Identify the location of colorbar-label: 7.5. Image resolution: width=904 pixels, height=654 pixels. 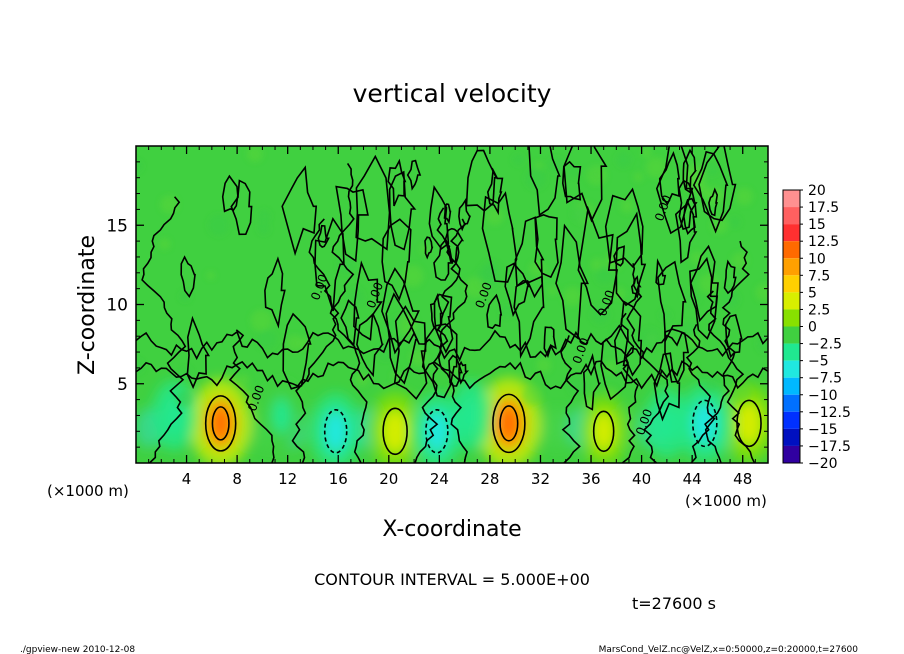
(819, 276).